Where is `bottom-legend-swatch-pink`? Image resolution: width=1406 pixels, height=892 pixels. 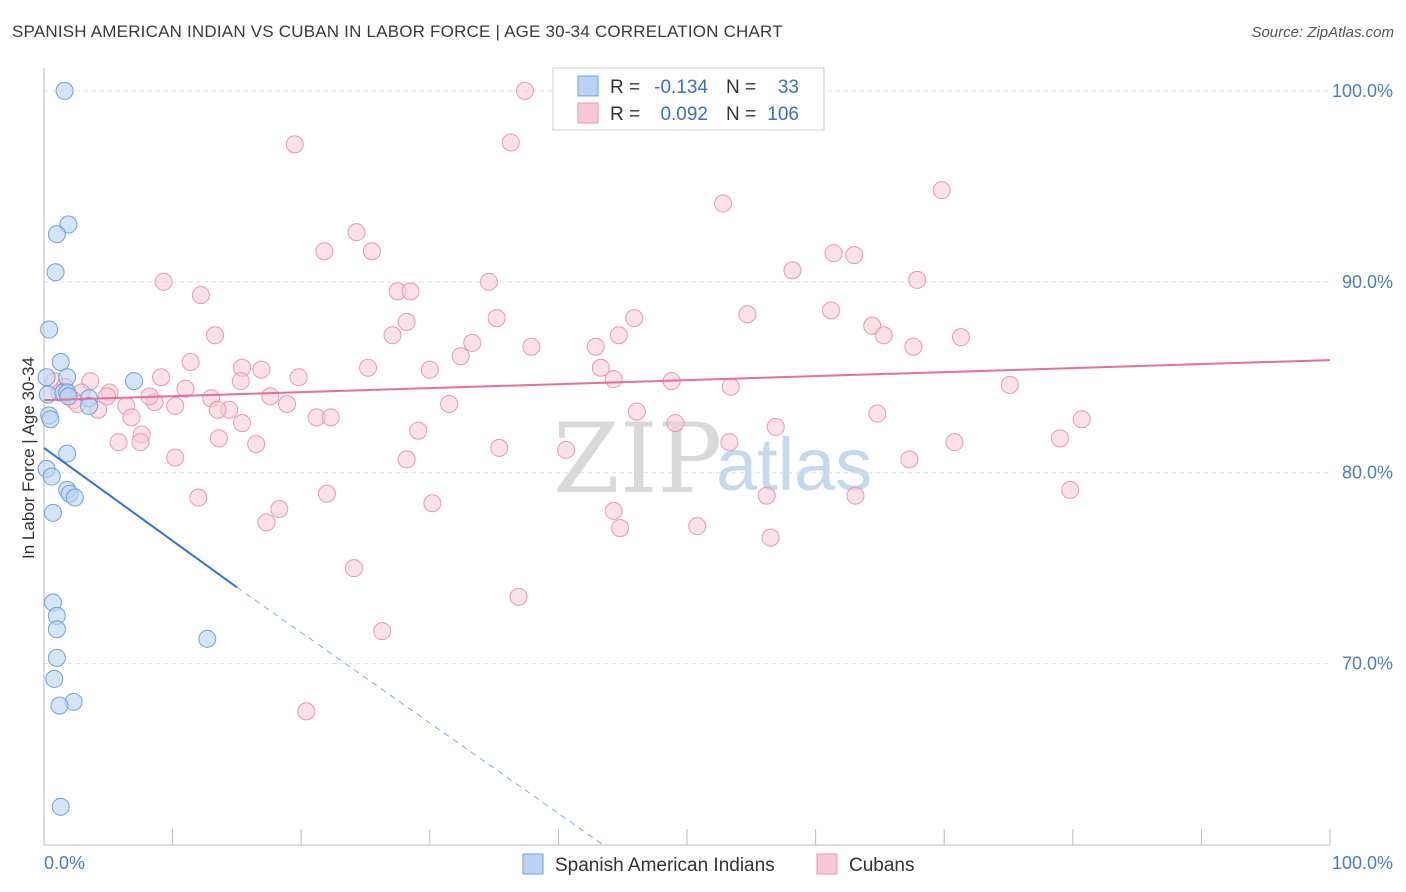
bottom-legend-swatch-pink is located at coordinates (827, 864).